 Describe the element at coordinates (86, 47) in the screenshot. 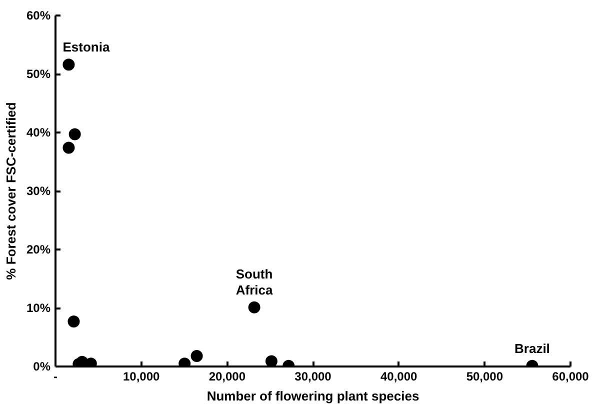

I see `annotation: Estonia` at that location.